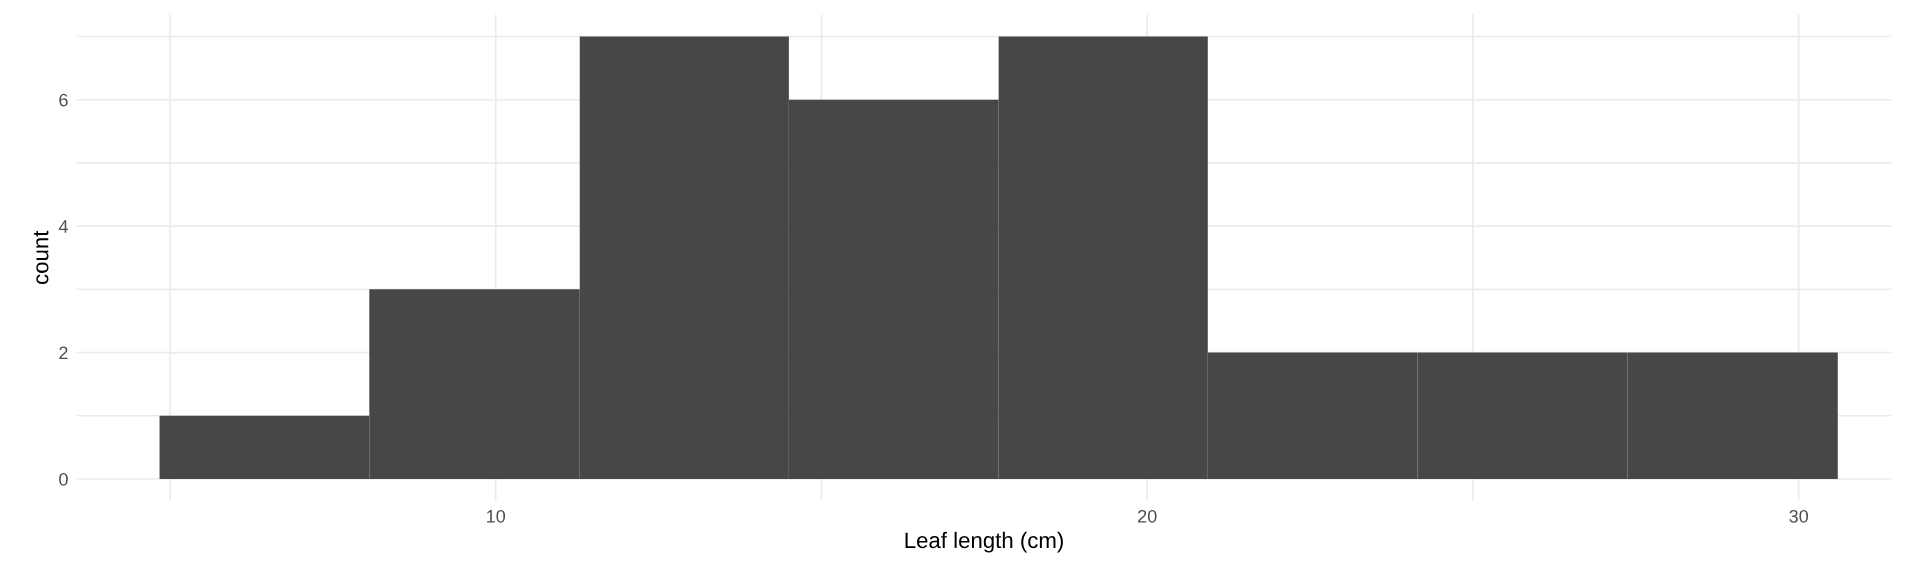 The image size is (1920, 576). I want to click on y-tick-label: 0, so click(63, 479).